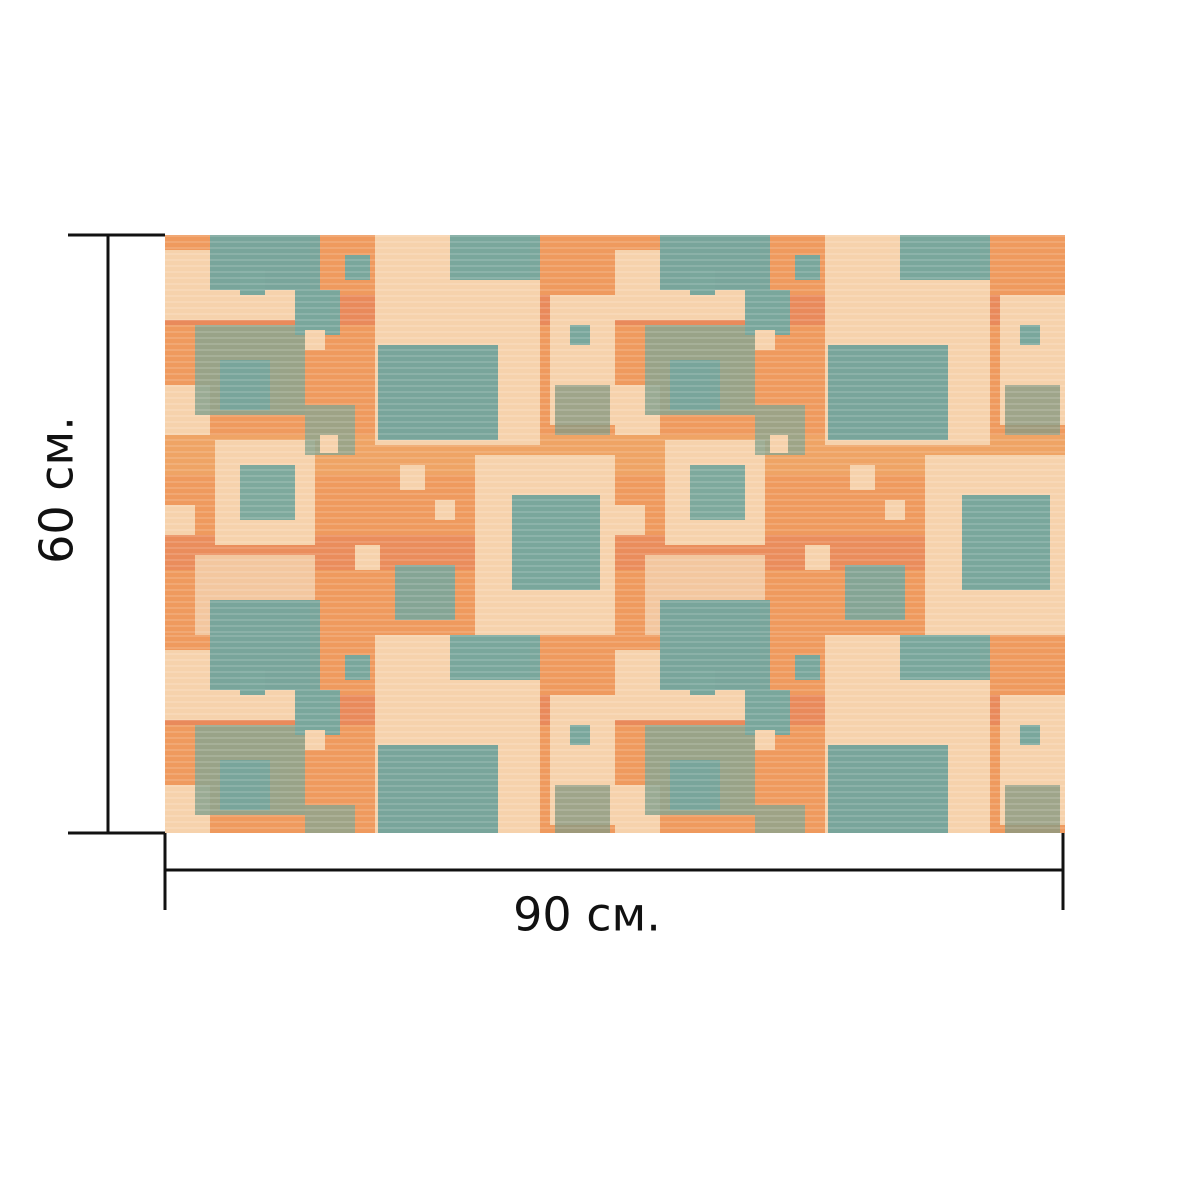 The width and height of the screenshot is (1200, 1200). Describe the element at coordinates (587, 915) in the screenshot. I see `width-label: 90 см.` at that location.